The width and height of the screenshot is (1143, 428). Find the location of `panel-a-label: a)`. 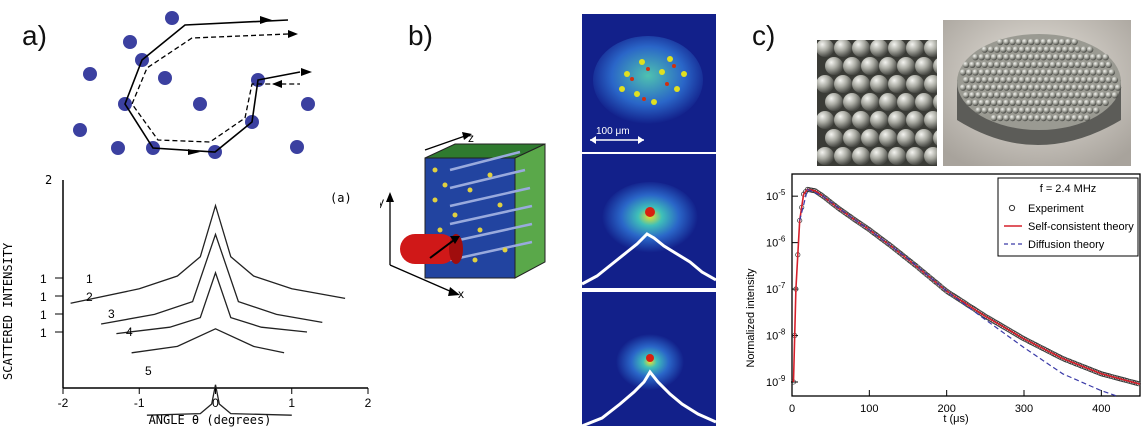

panel-a-label: a) is located at coordinates (34, 35).